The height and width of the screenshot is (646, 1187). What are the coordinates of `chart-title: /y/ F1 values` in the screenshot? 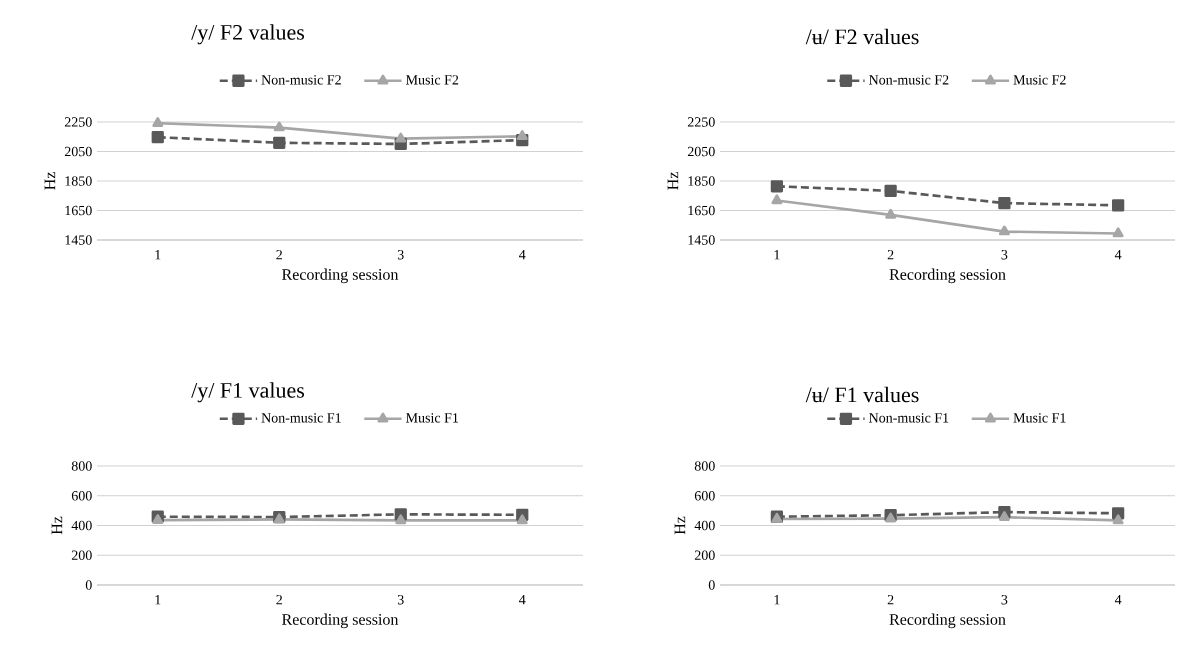 It's located at (248, 392).